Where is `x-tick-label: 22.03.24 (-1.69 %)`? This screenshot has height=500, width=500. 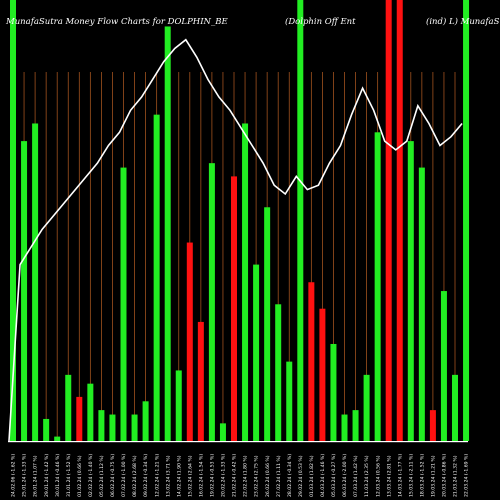 x-tick-label: 22.03.24 (-1.69 %) is located at coordinates (467, 475).